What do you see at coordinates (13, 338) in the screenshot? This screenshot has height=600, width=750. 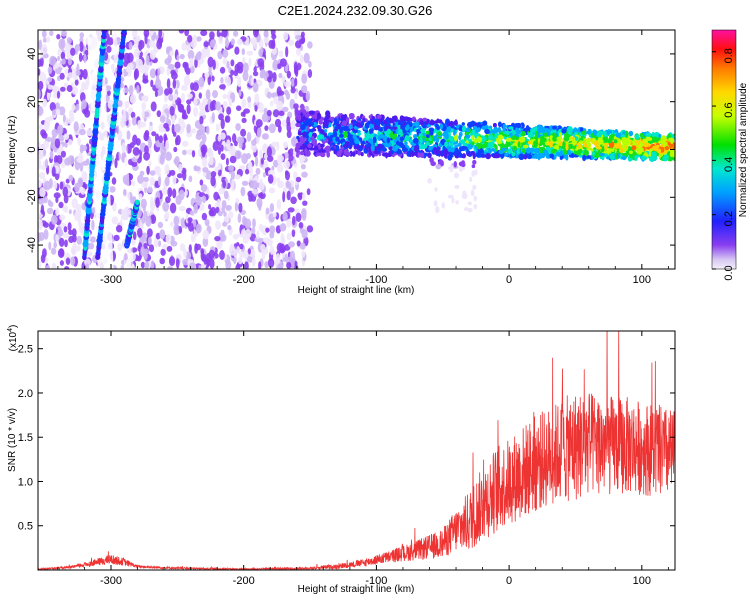 I see `snr-y-scale: (x104)` at bounding box center [13, 338].